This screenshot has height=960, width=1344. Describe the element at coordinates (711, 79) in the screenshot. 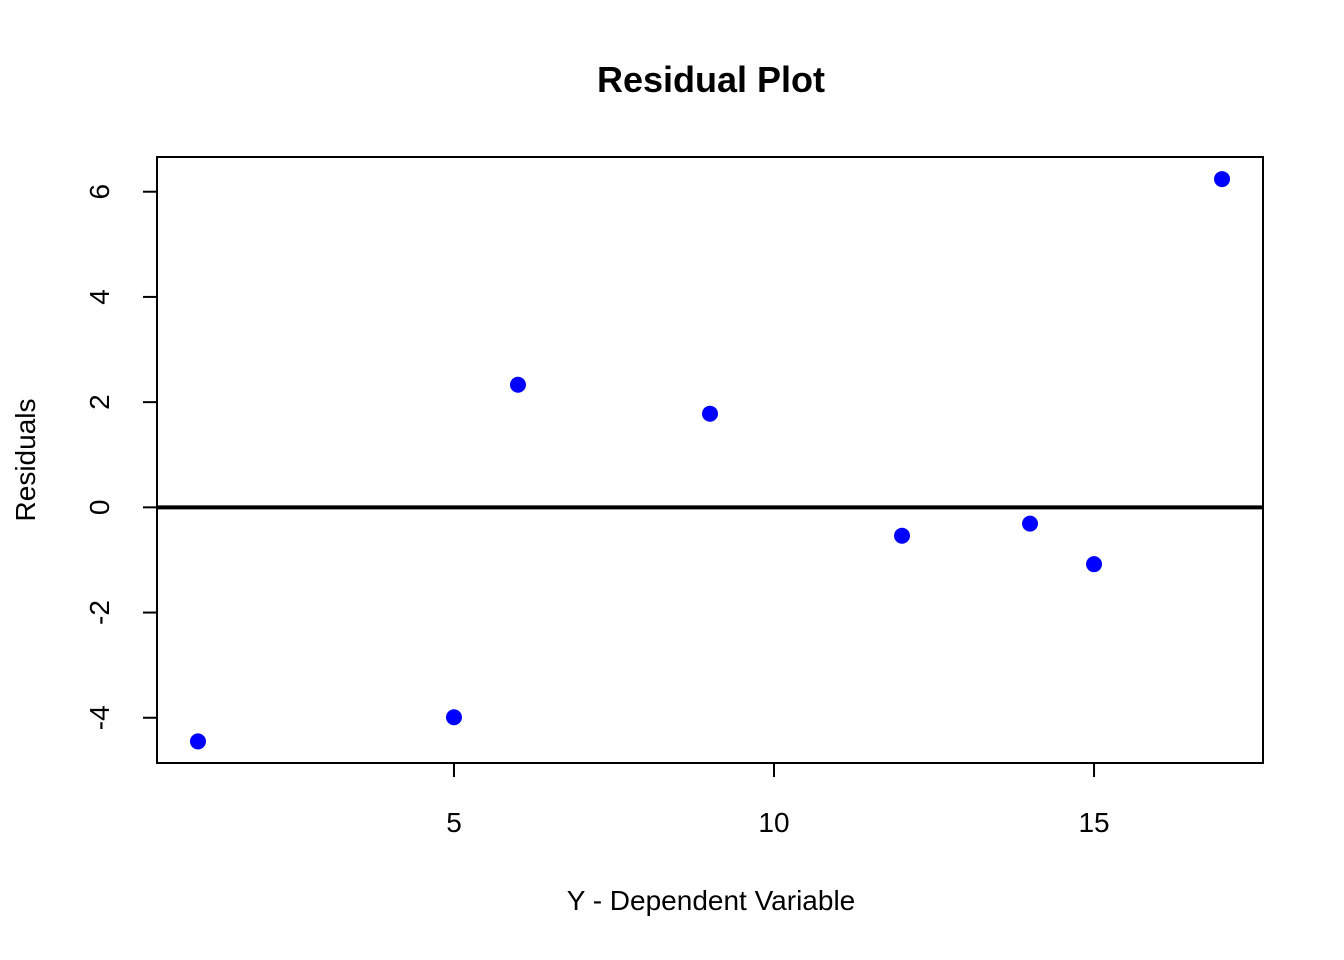

I see `chart-title: Residual Plot` at that location.